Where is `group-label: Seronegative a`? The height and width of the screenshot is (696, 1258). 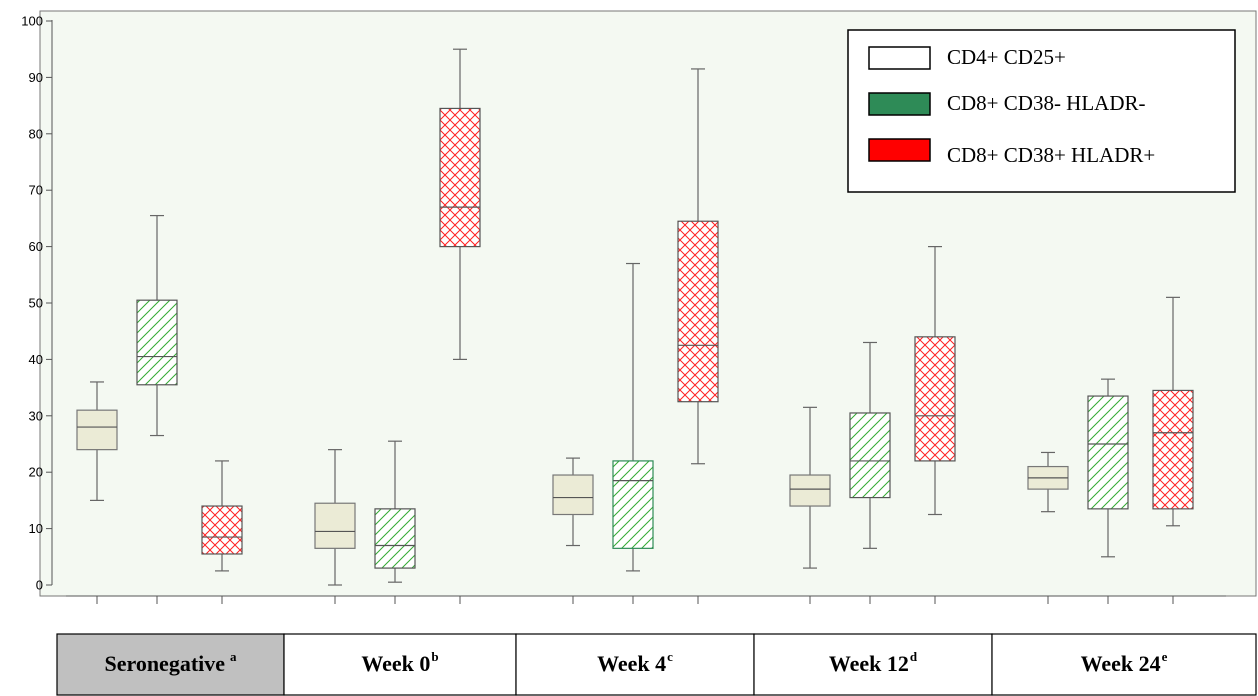 group-label: Seronegative a is located at coordinates (170, 662).